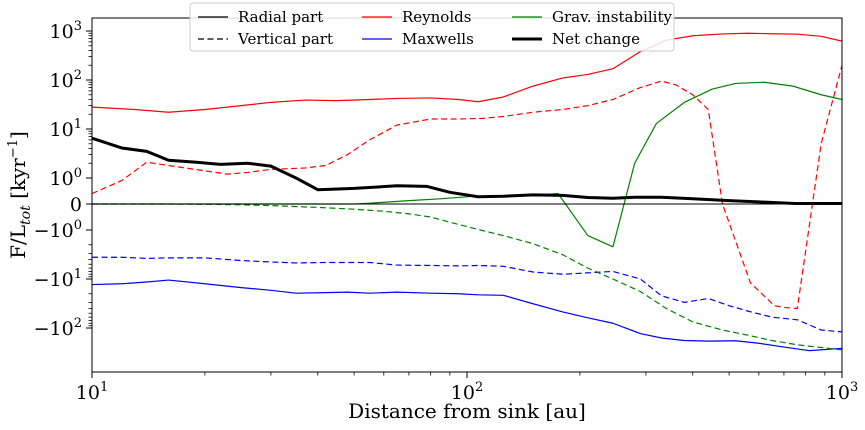  What do you see at coordinates (92, 392) in the screenshot?
I see `x-tick-label: 101` at bounding box center [92, 392].